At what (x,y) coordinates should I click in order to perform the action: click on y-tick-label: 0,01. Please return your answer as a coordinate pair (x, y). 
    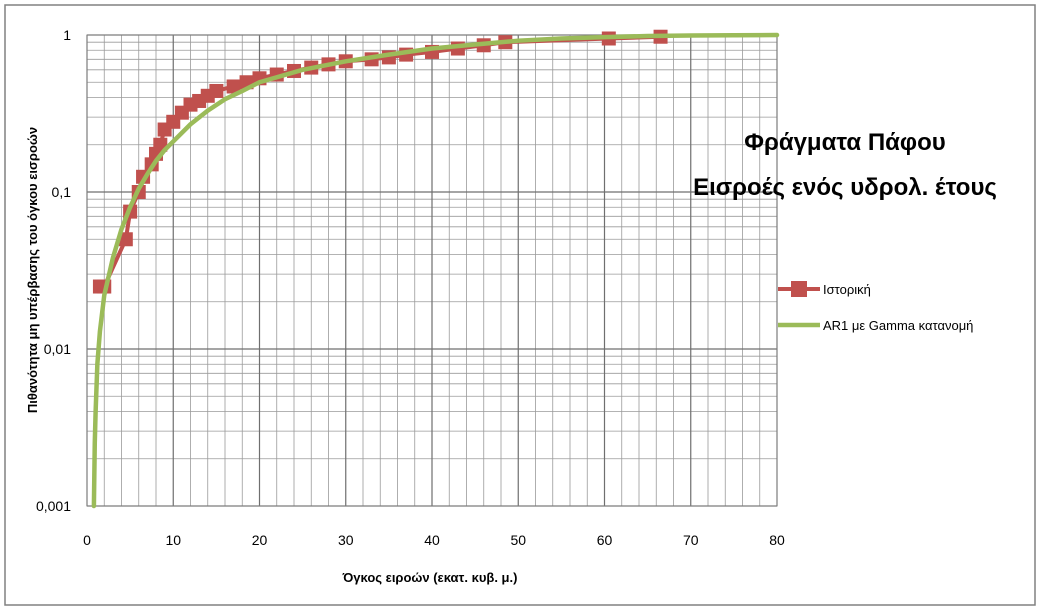
    Looking at the image, I should click on (57, 349).